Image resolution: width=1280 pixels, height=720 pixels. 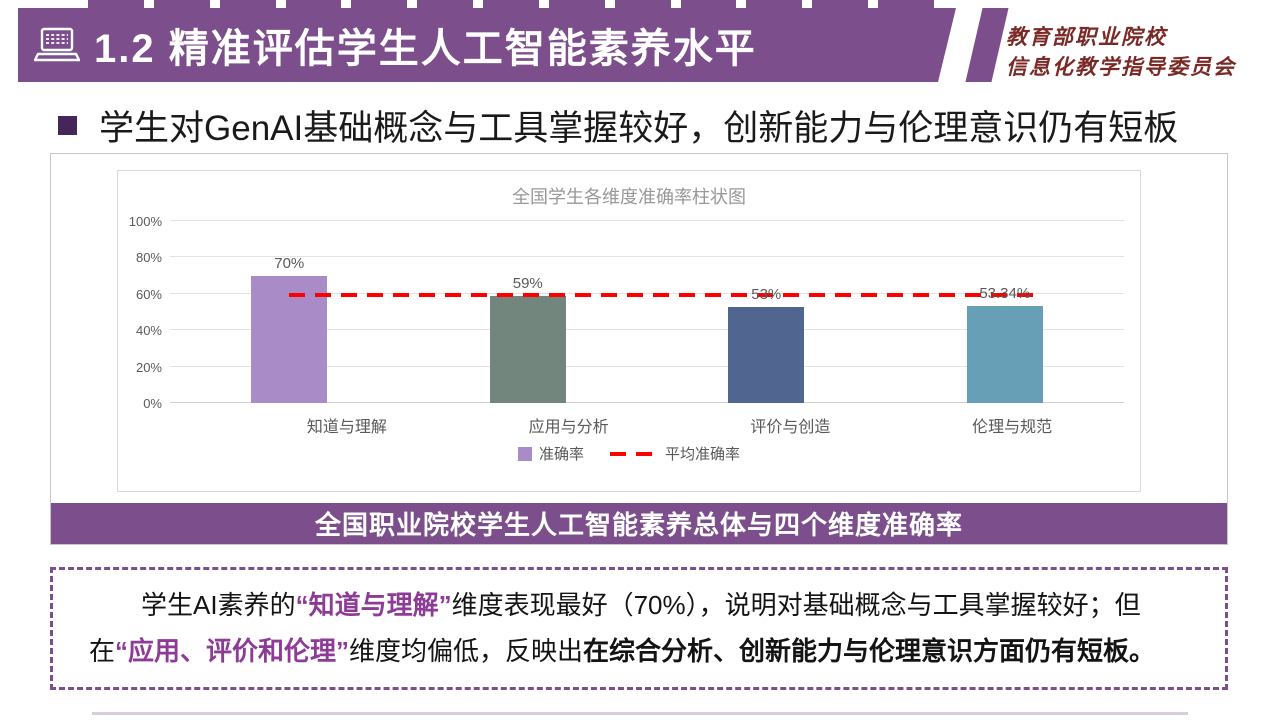 I want to click on category-label: 知道与理解, so click(x=346, y=427).